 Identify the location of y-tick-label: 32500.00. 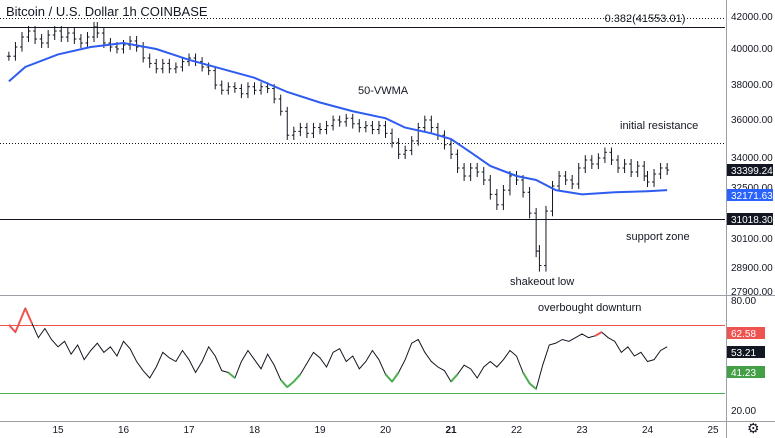
(752, 188).